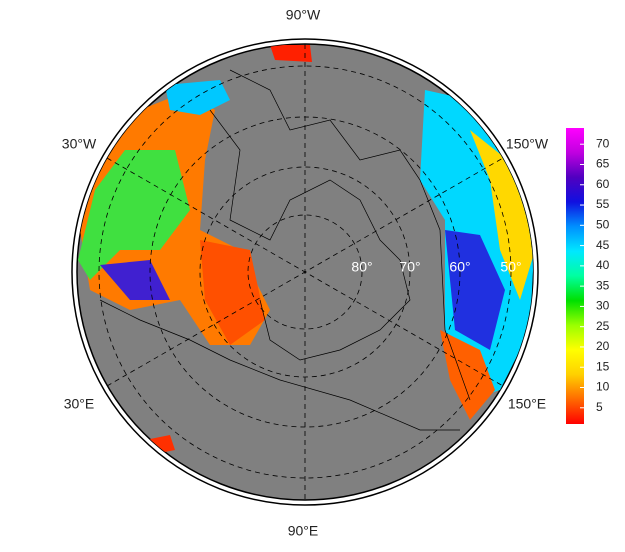 Image resolution: width=625 pixels, height=552 pixels. Describe the element at coordinates (409, 267) in the screenshot. I see `latitude-label: 70°` at that location.